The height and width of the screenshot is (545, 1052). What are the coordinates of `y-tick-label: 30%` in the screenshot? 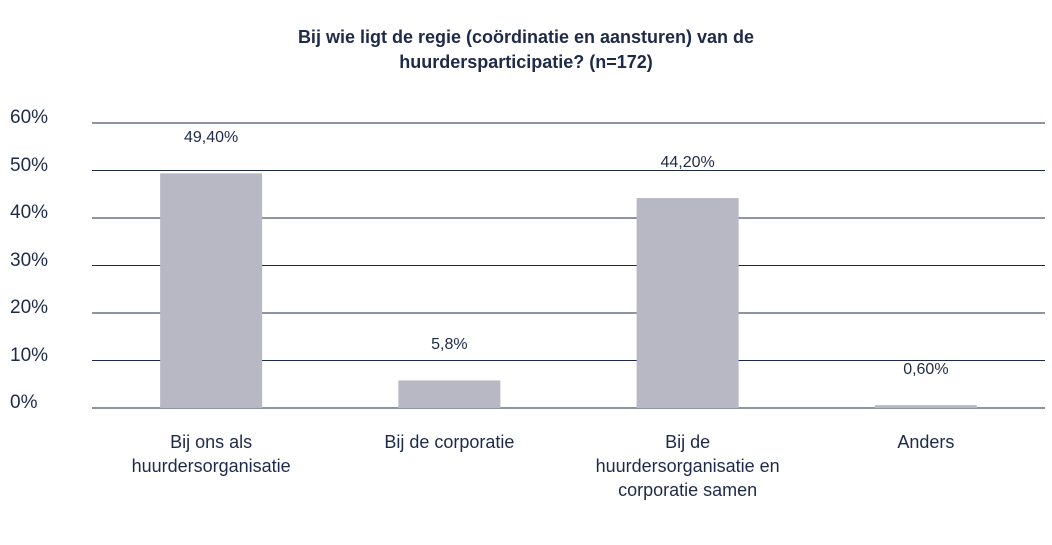 It's located at (29, 260).